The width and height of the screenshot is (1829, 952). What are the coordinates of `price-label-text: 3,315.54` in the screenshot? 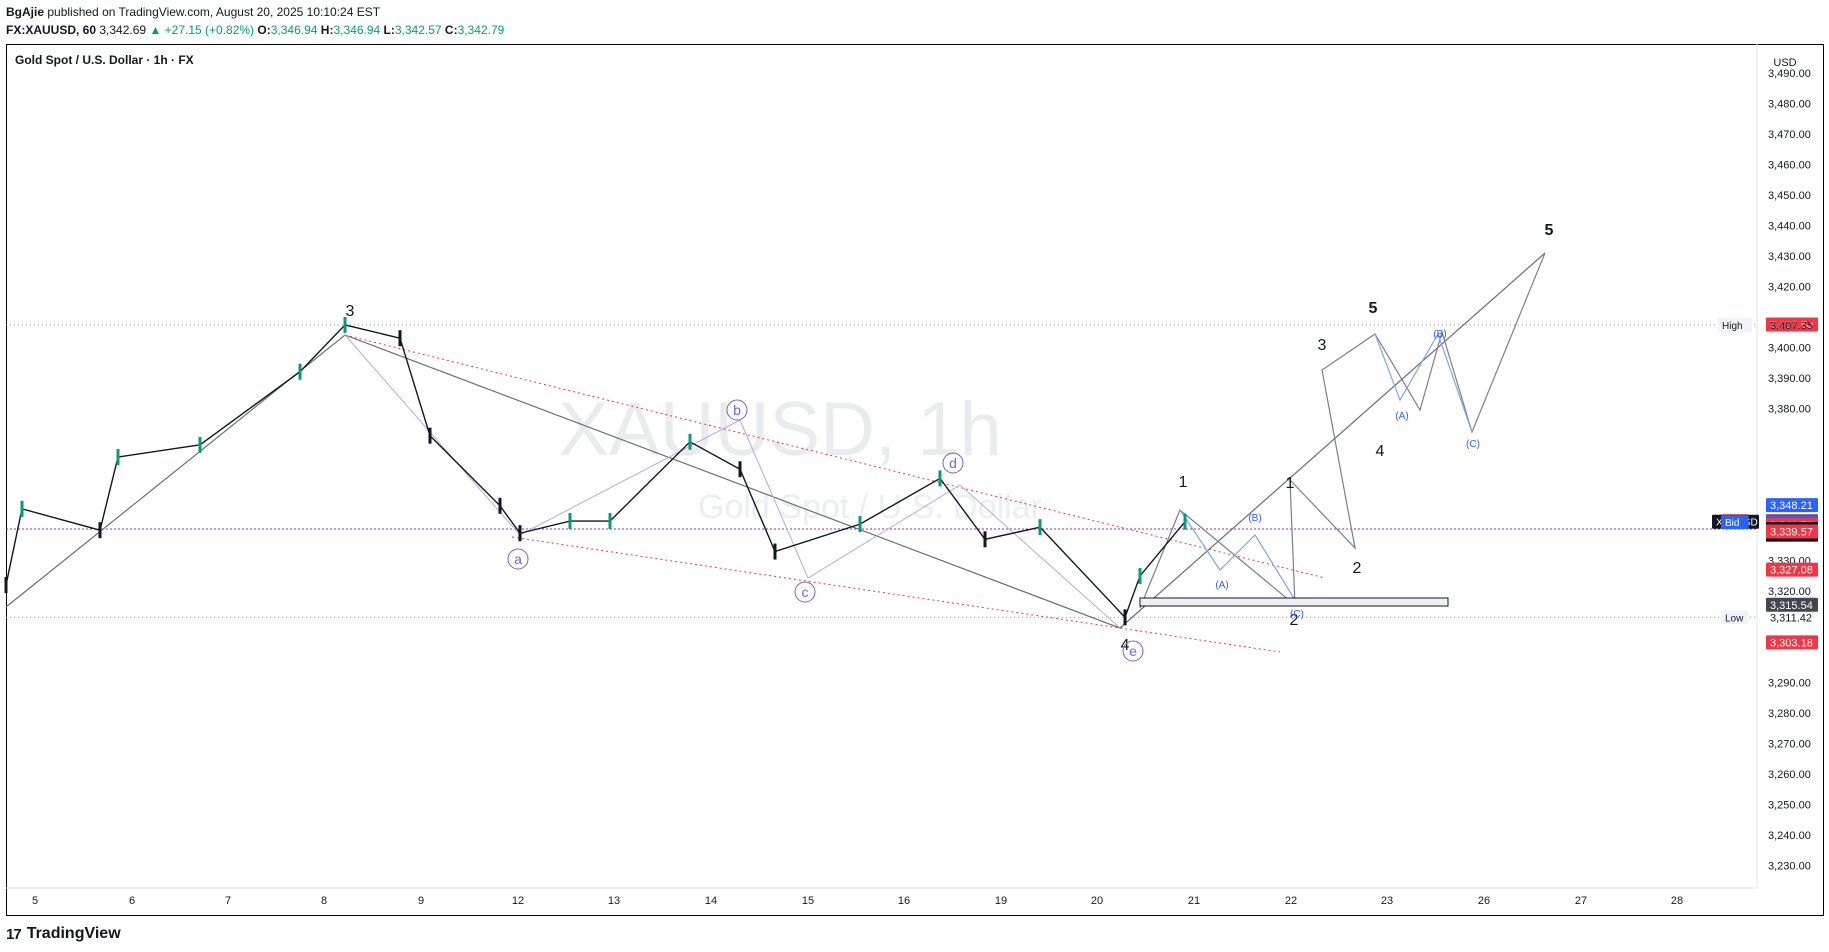 It's located at (1791, 606).